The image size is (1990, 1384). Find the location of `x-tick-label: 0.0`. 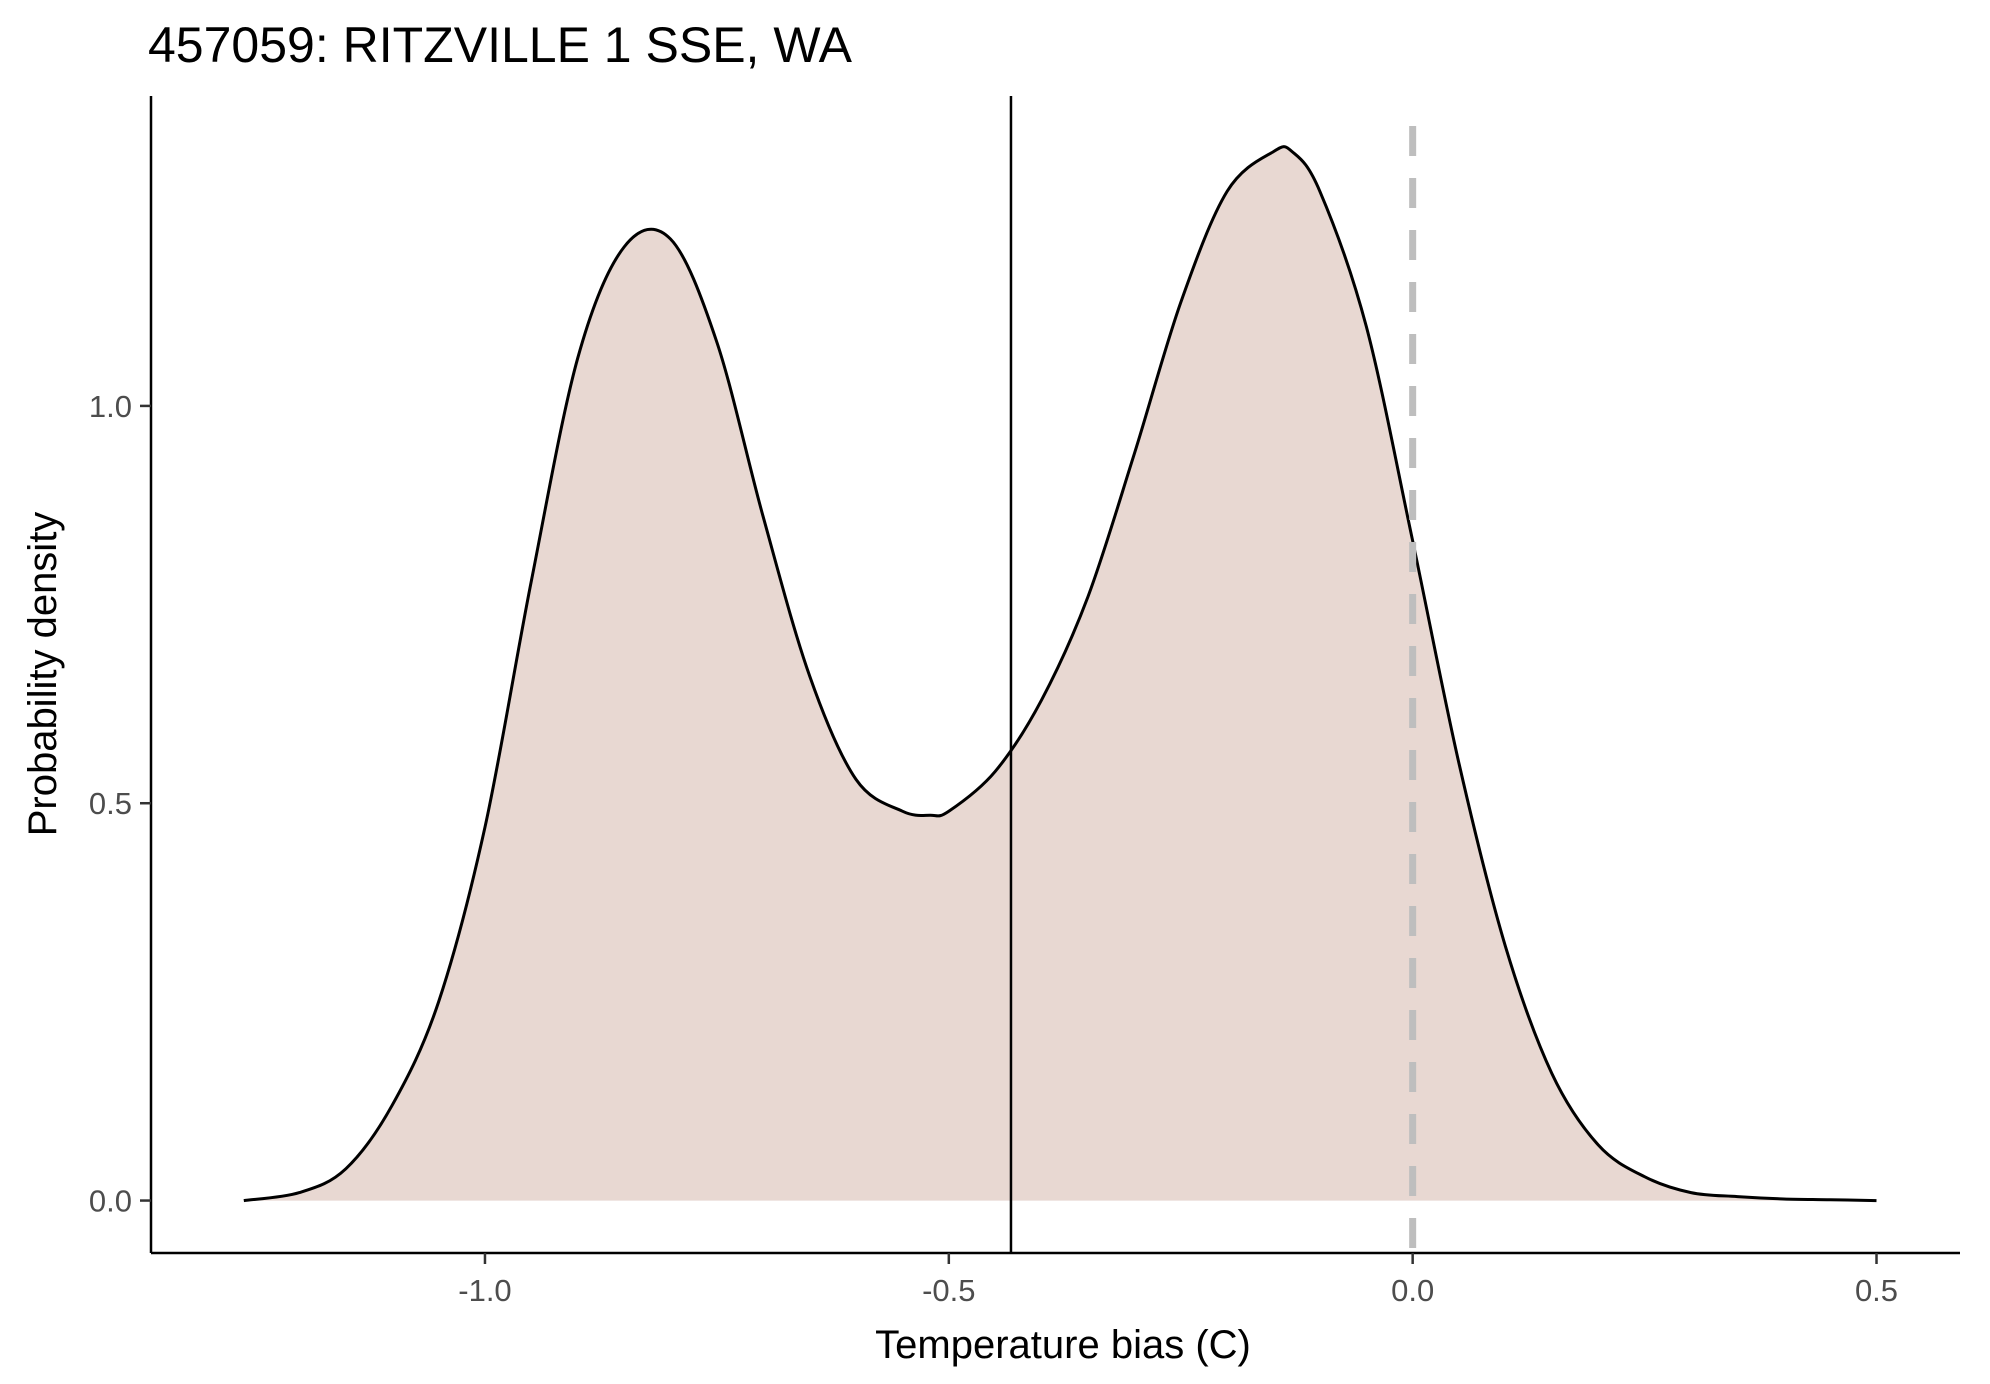

x-tick-label: 0.0 is located at coordinates (1412, 1290).